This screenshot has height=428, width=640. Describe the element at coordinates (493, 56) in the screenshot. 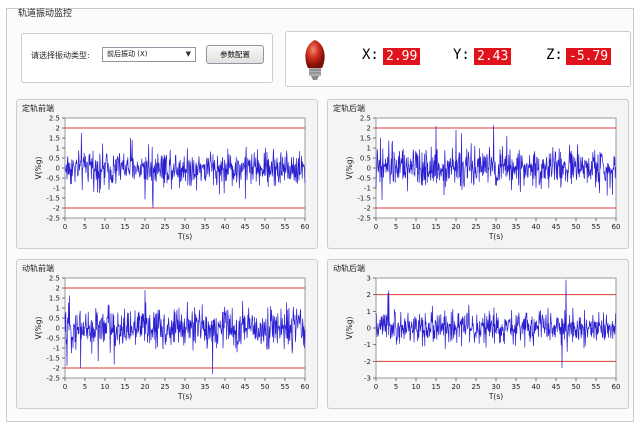

I see `y-value: 2.43` at that location.